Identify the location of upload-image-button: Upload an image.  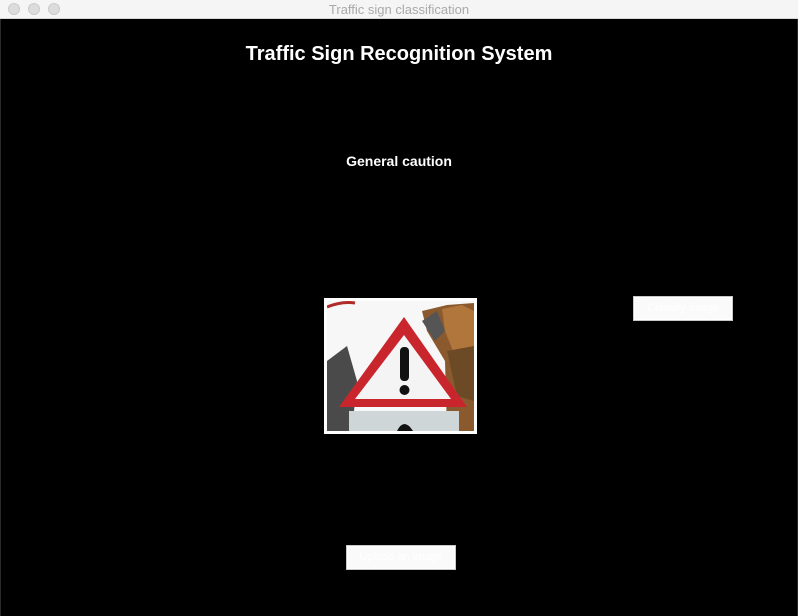
(401, 557).